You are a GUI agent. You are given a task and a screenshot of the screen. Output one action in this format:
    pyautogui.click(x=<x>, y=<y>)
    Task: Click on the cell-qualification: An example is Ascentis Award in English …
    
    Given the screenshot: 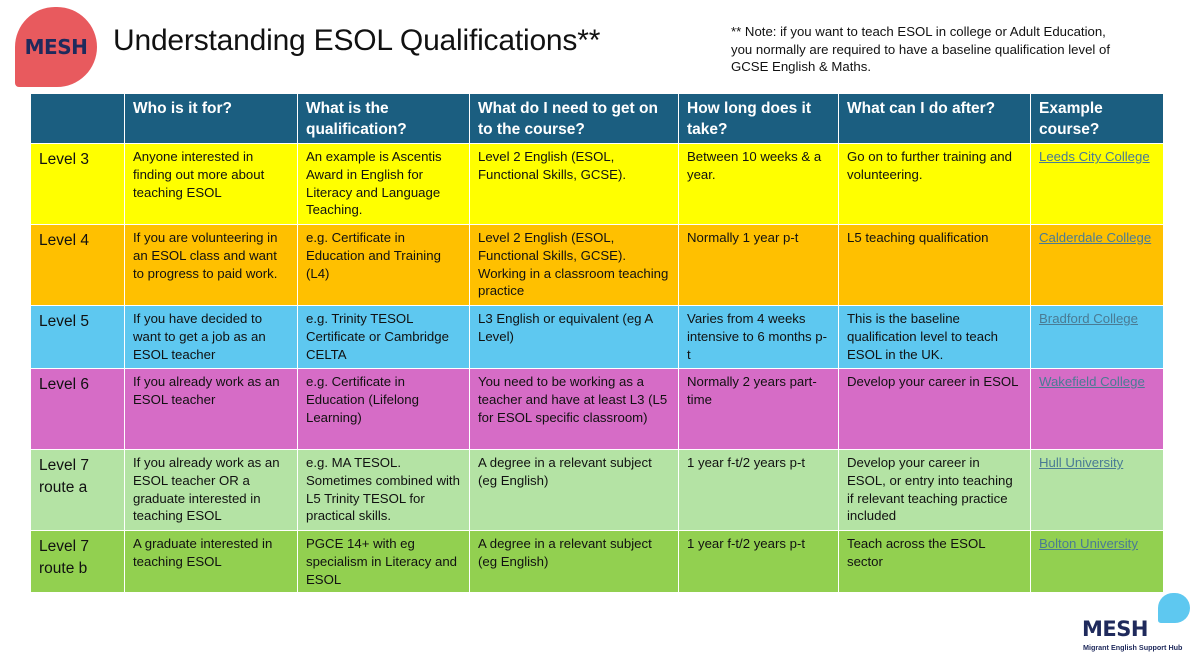 What is the action you would take?
    pyautogui.click(x=383, y=184)
    